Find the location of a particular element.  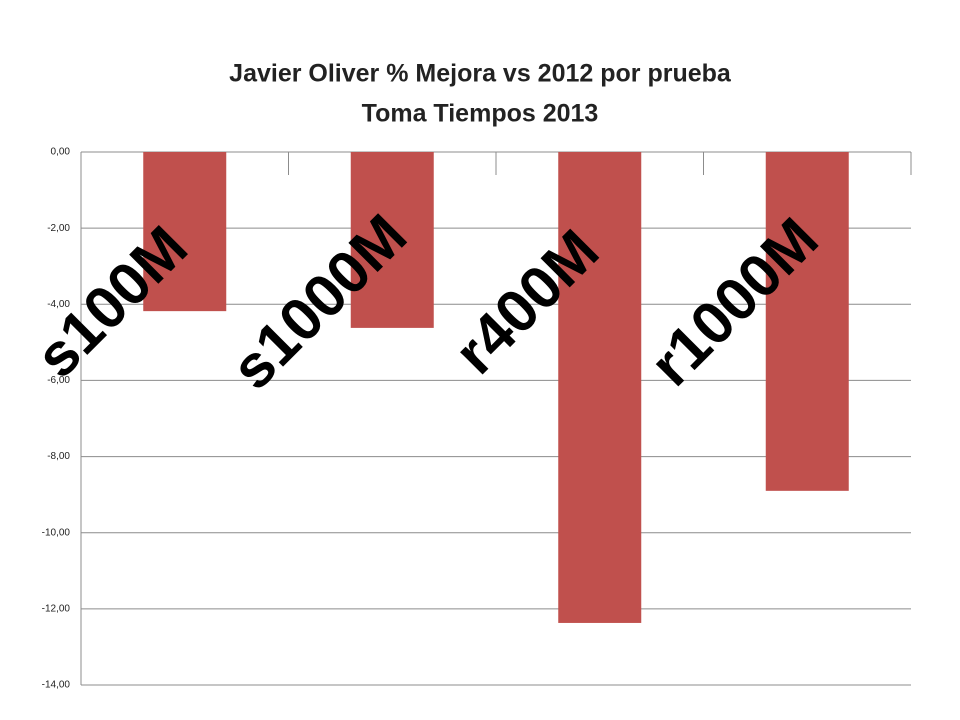

y-tick-label: 0,00 is located at coordinates (61, 152).